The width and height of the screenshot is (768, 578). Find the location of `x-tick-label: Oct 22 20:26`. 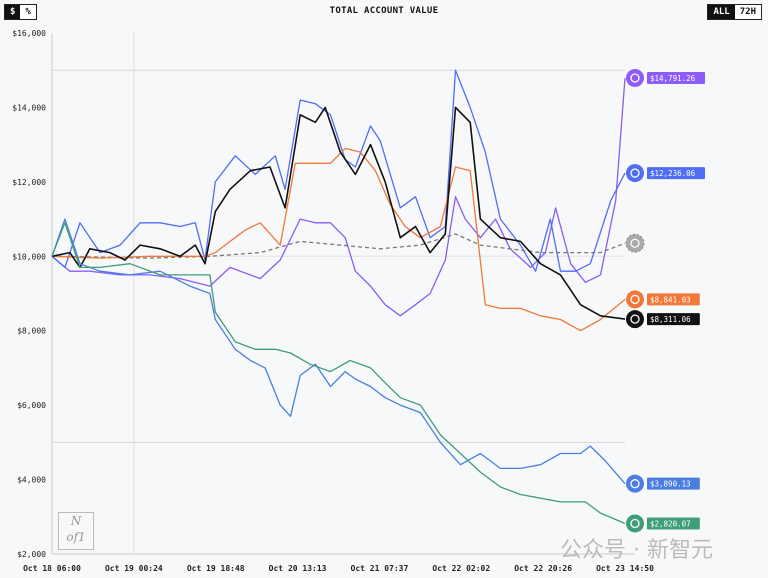

x-tick-label: Oct 22 20:26 is located at coordinates (543, 568).